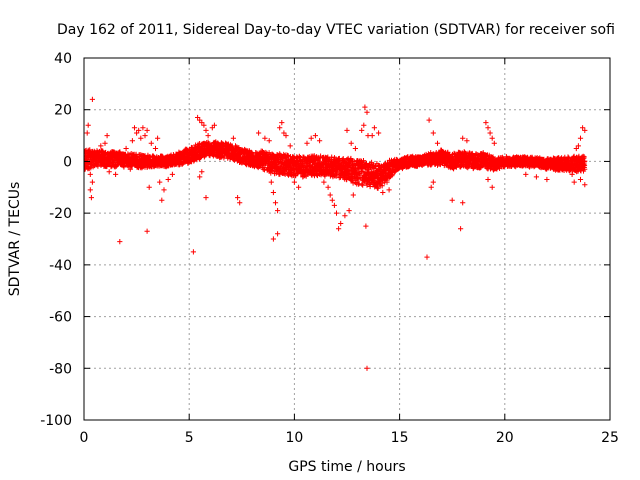  Describe the element at coordinates (189, 438) in the screenshot. I see `x-tick-label: 5` at that location.